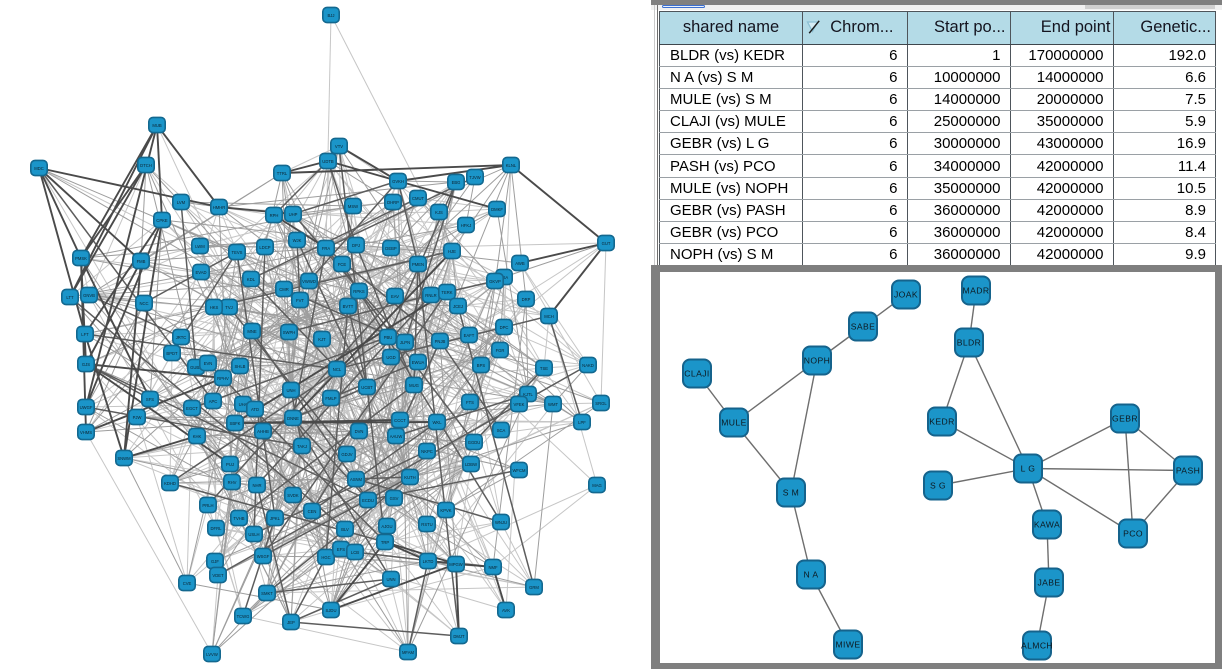 The width and height of the screenshot is (1222, 669). I want to click on svg-text: APC, so click(213, 401).